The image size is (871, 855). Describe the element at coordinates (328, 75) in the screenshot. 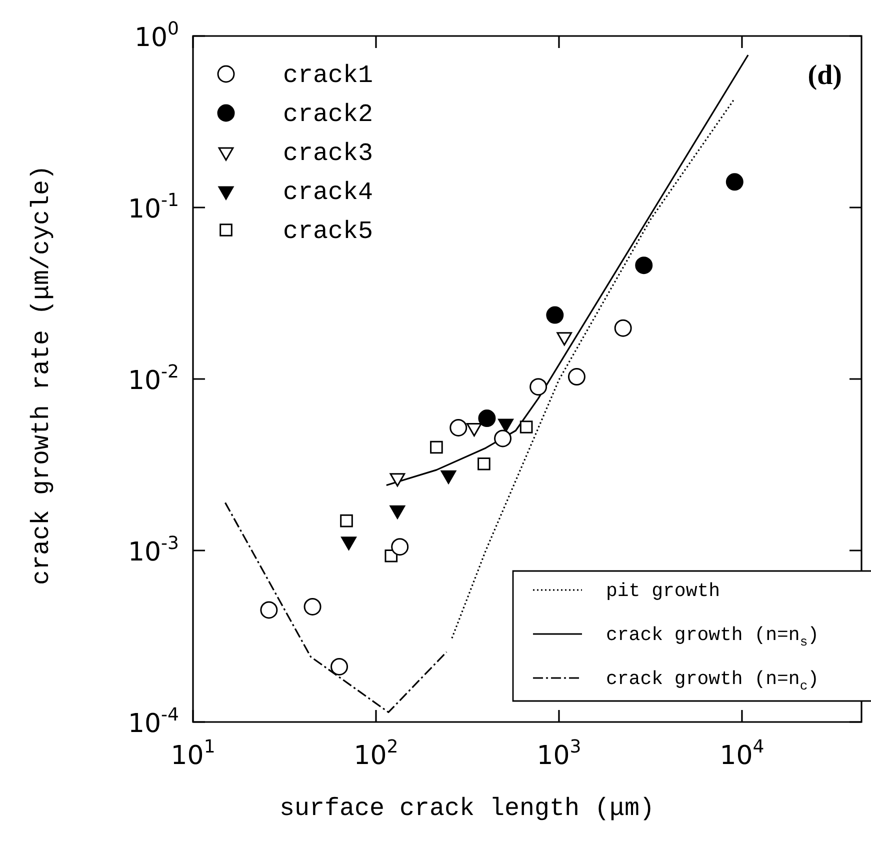

I see `legend-label: crack1` at that location.